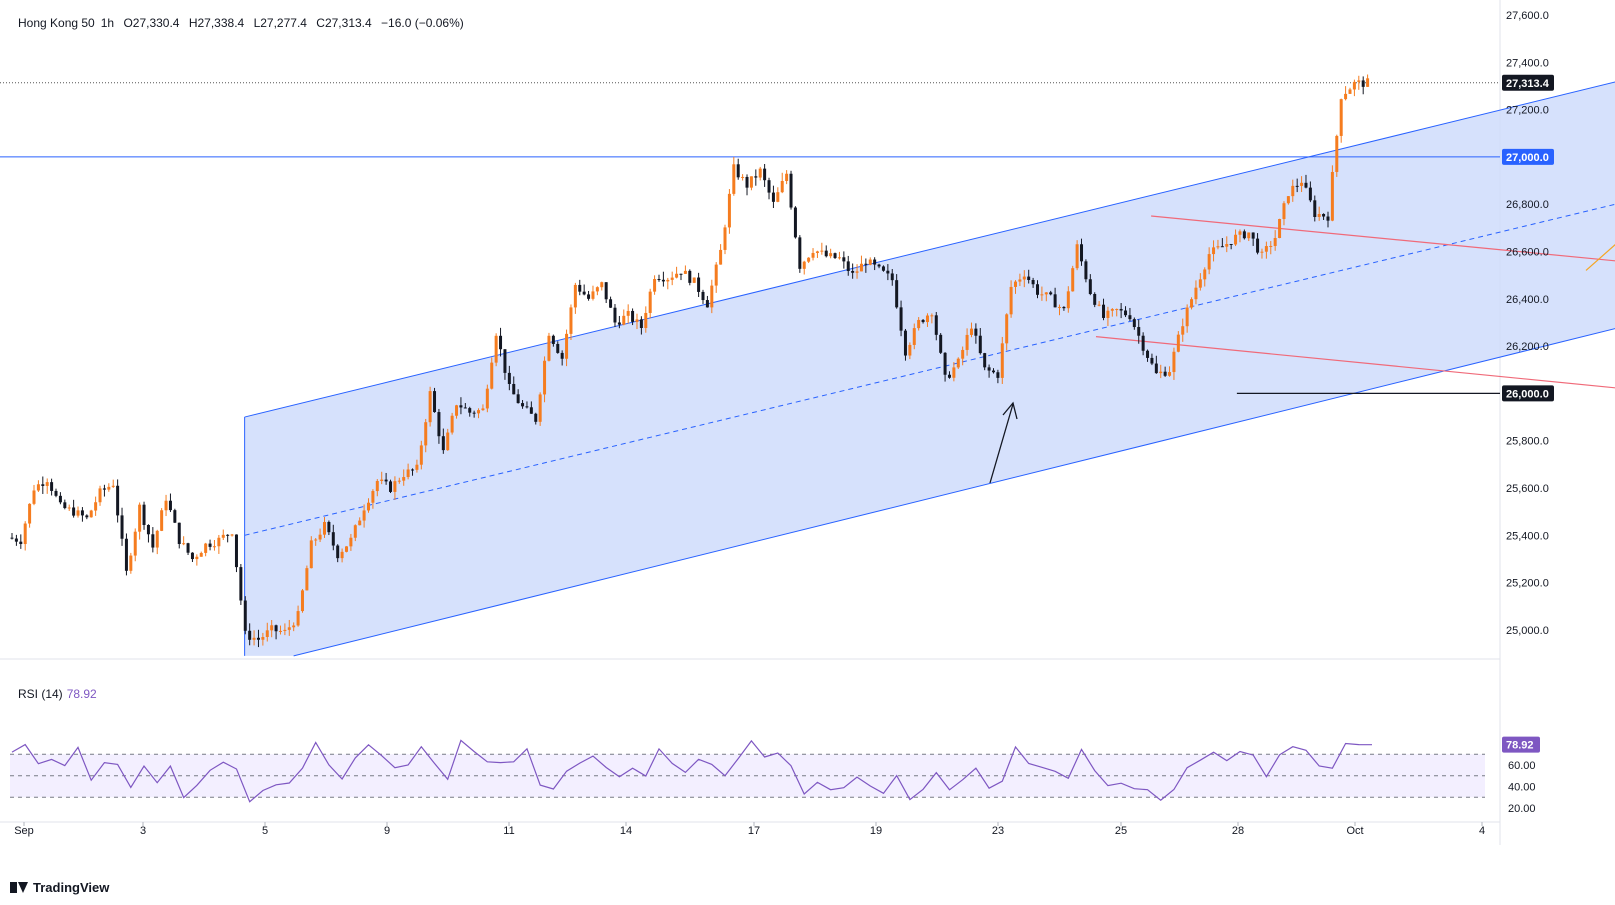 This screenshot has width=1615, height=905. What do you see at coordinates (143, 831) in the screenshot?
I see `x-tick-label: 3` at bounding box center [143, 831].